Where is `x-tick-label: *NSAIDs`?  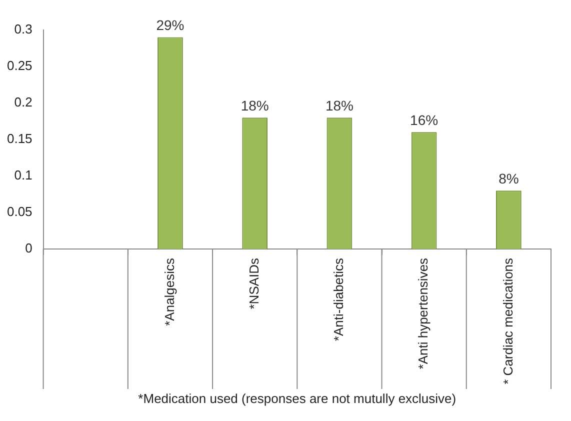
x-tick-label: *NSAIDs is located at coordinates (254, 283).